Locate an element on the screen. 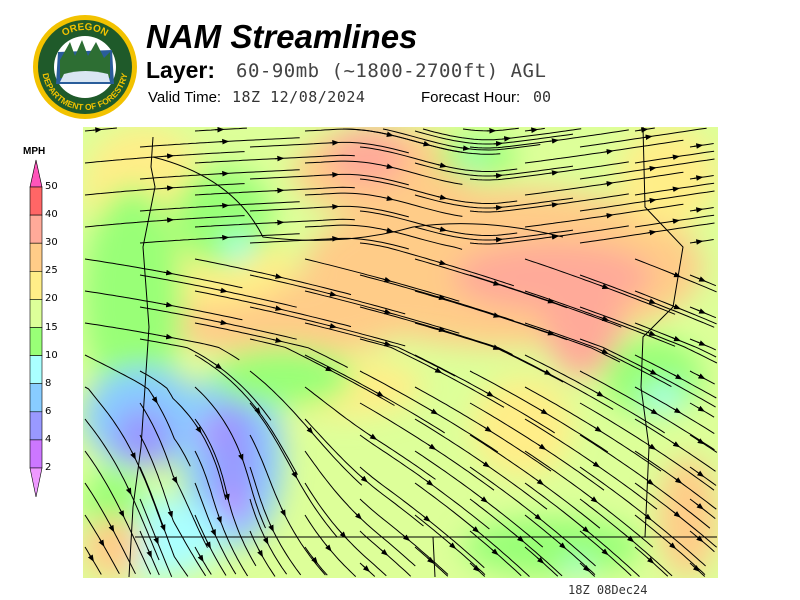 This screenshot has height=600, width=800. legend-top-arrow is located at coordinates (36, 173).